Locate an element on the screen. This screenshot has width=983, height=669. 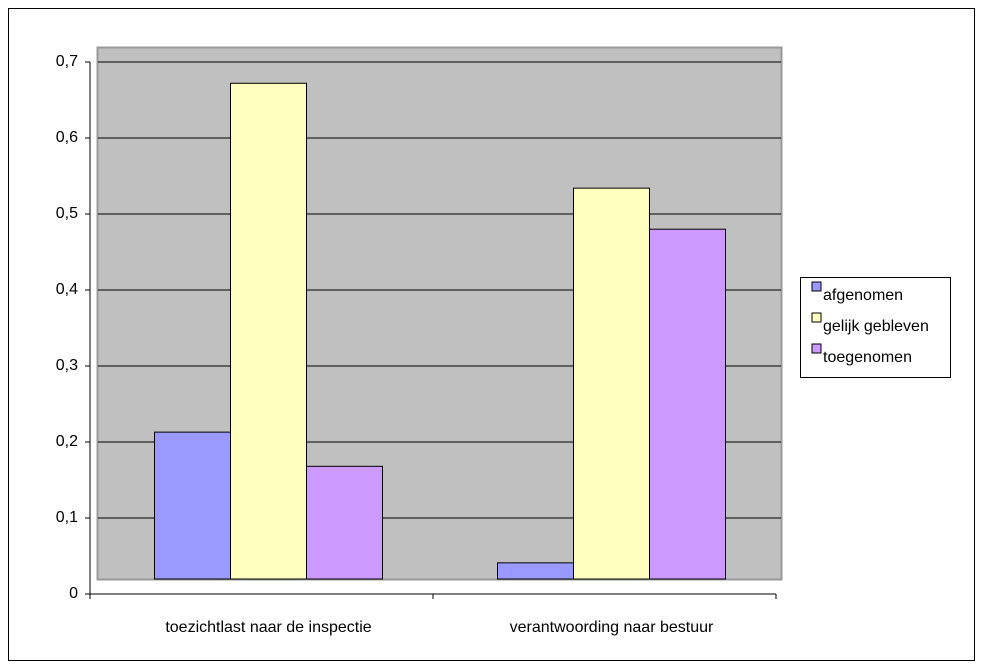
legend-label: gelijk gebleven is located at coordinates (876, 326).